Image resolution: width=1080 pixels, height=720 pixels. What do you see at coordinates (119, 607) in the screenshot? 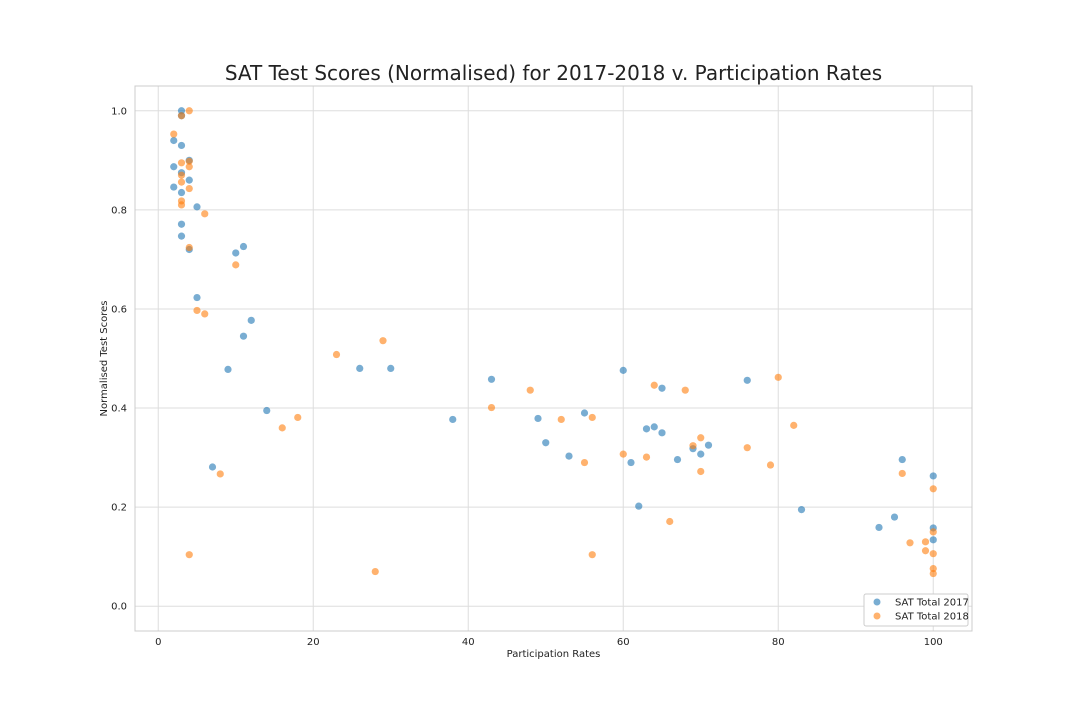
I see `y-tick-label: 0.0` at bounding box center [119, 607].